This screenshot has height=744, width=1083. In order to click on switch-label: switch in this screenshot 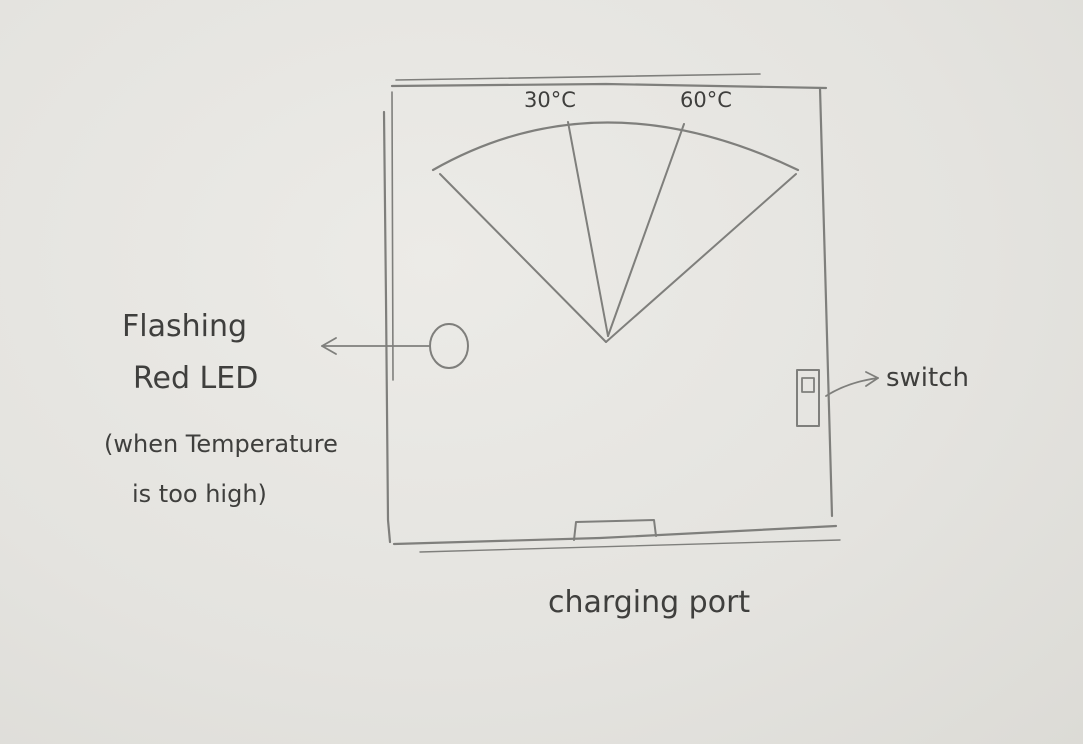, I will do `click(927, 378)`.